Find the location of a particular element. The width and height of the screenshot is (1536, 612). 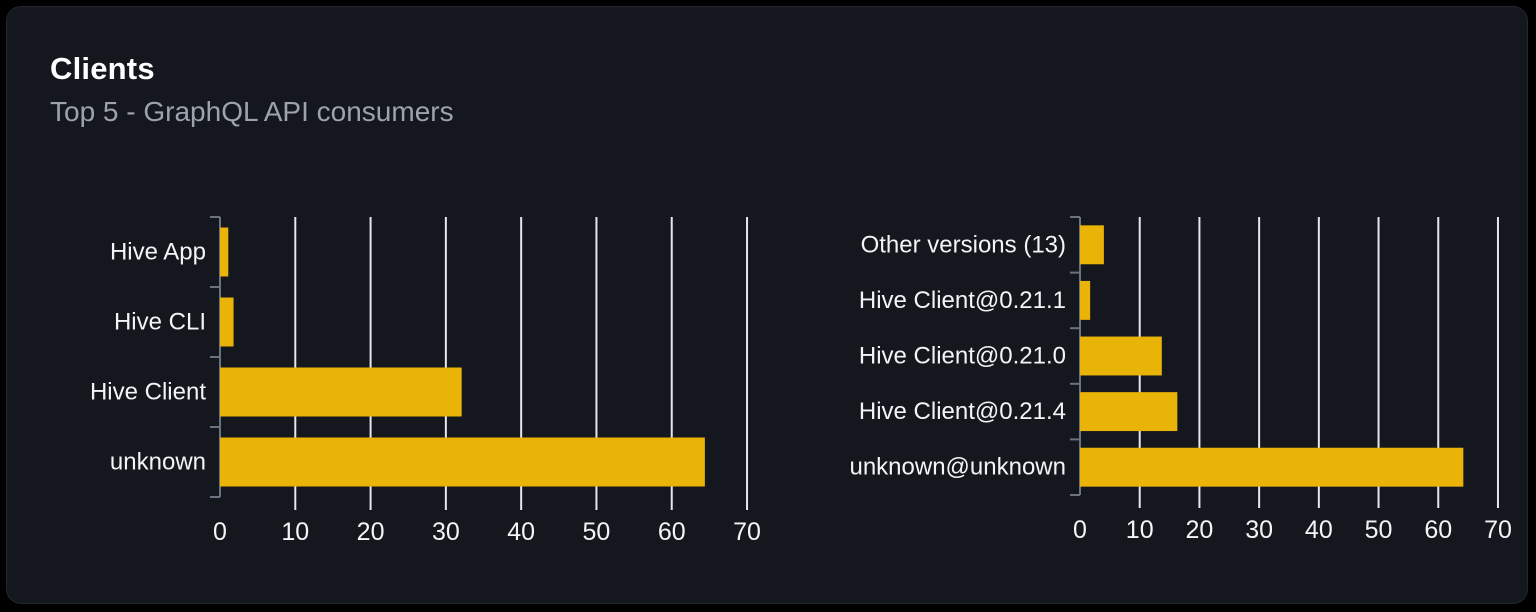

bar-hive-cli is located at coordinates (227, 322).